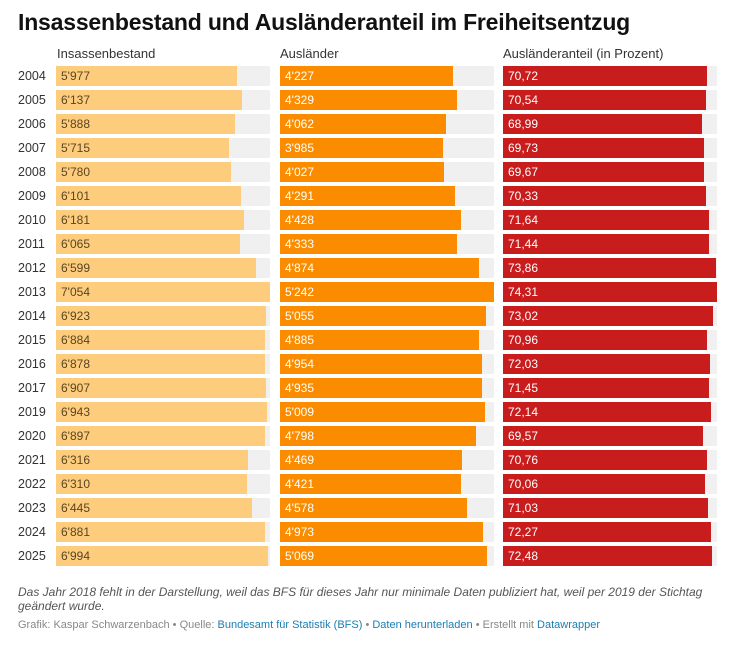 The height and width of the screenshot is (654, 731). What do you see at coordinates (75, 124) in the screenshot?
I see `value-label-insassen: 5'888` at bounding box center [75, 124].